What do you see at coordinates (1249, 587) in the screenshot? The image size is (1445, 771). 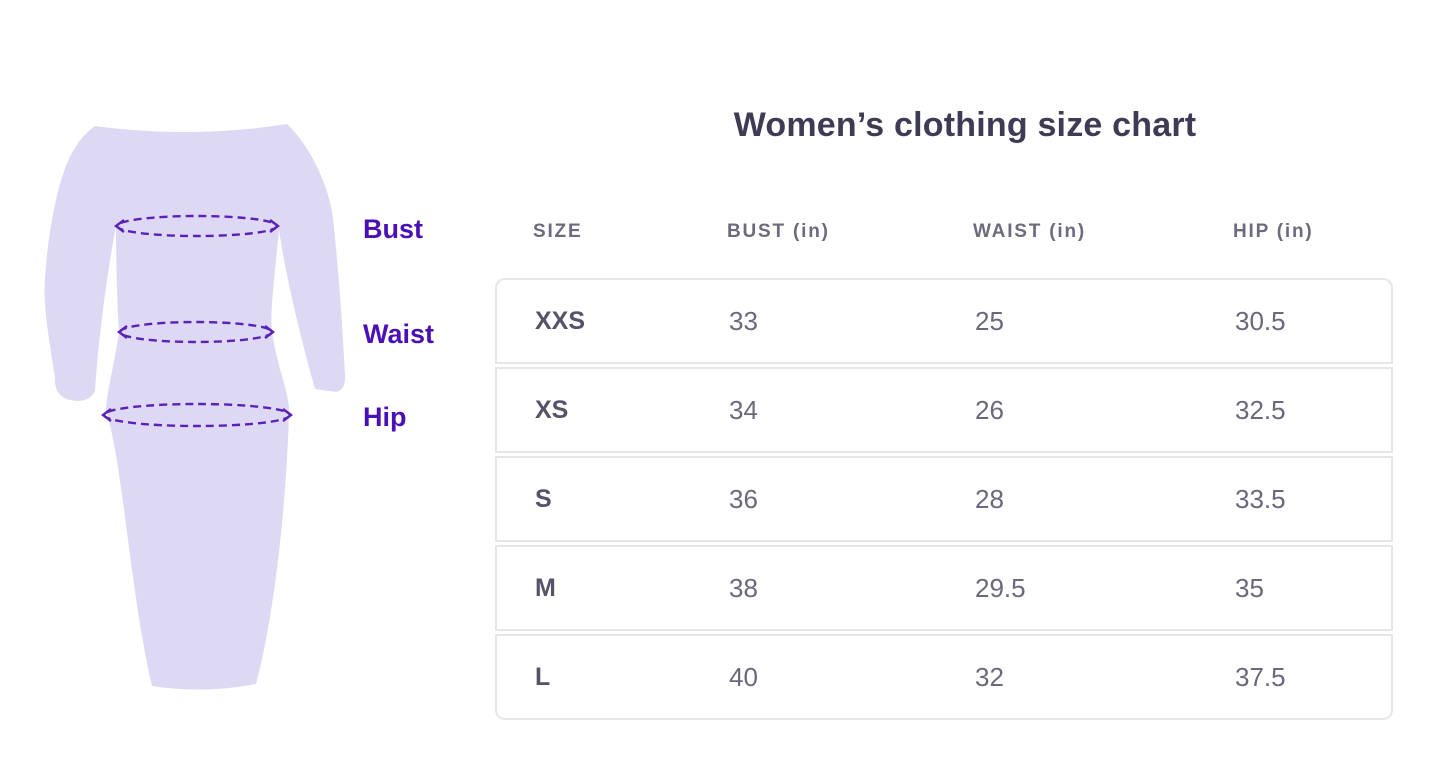 I see `hip-cell: 35` at bounding box center [1249, 587].